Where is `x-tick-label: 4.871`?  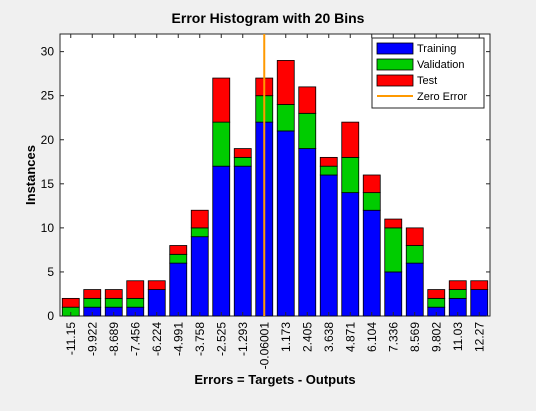
x-tick-label: 4.871 is located at coordinates (350, 337).